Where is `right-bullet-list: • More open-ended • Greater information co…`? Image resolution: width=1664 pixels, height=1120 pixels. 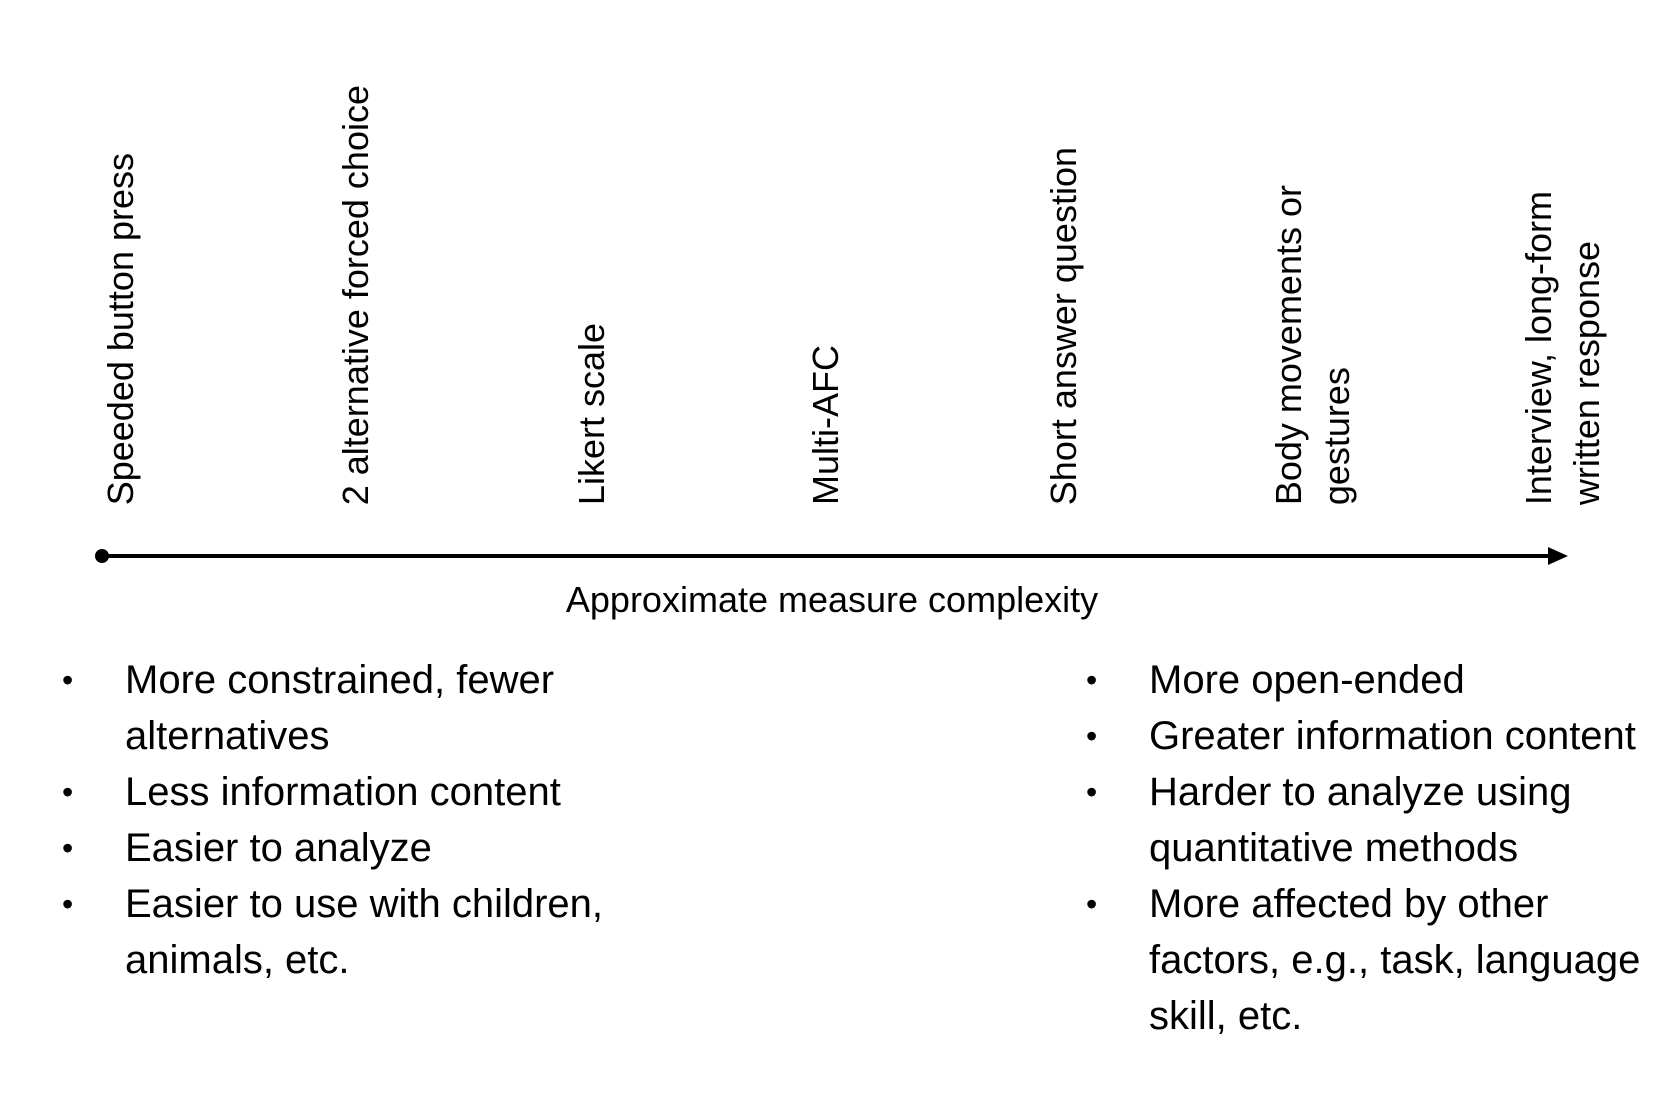
right-bullet-list: • More open-ended • Greater information co… is located at coordinates (1366, 848).